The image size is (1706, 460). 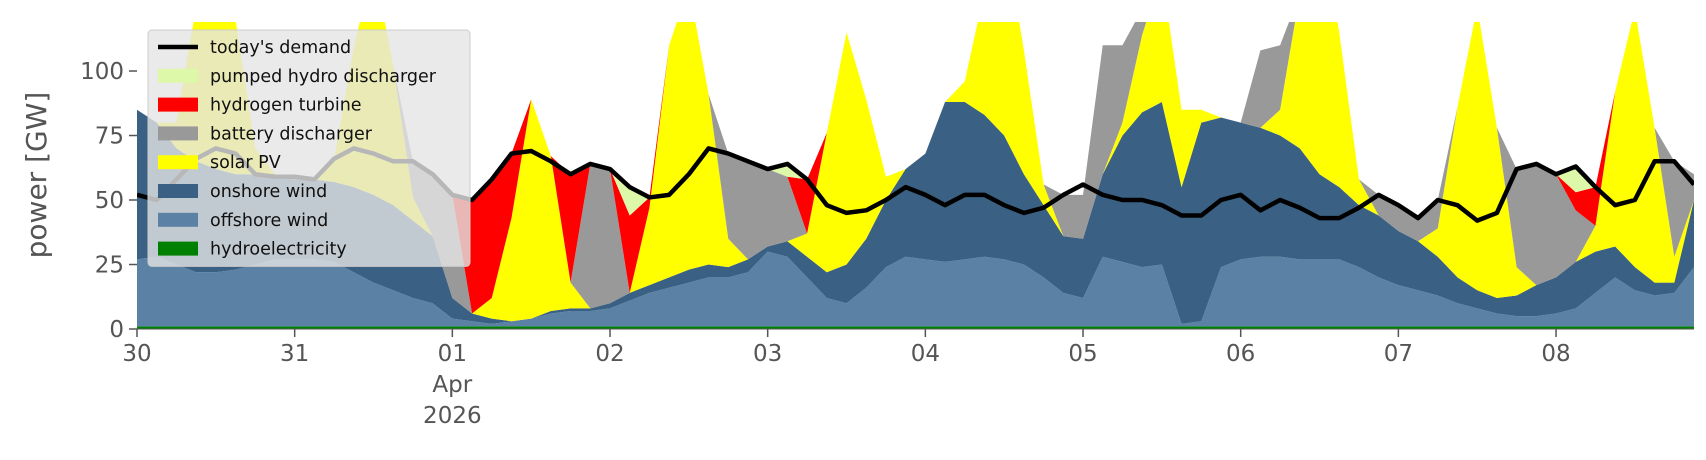 I want to click on y-tick-label: 25, so click(x=109, y=266).